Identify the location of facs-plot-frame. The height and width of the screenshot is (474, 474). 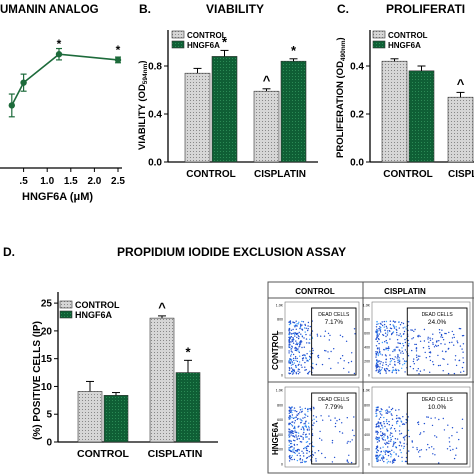
(322, 340).